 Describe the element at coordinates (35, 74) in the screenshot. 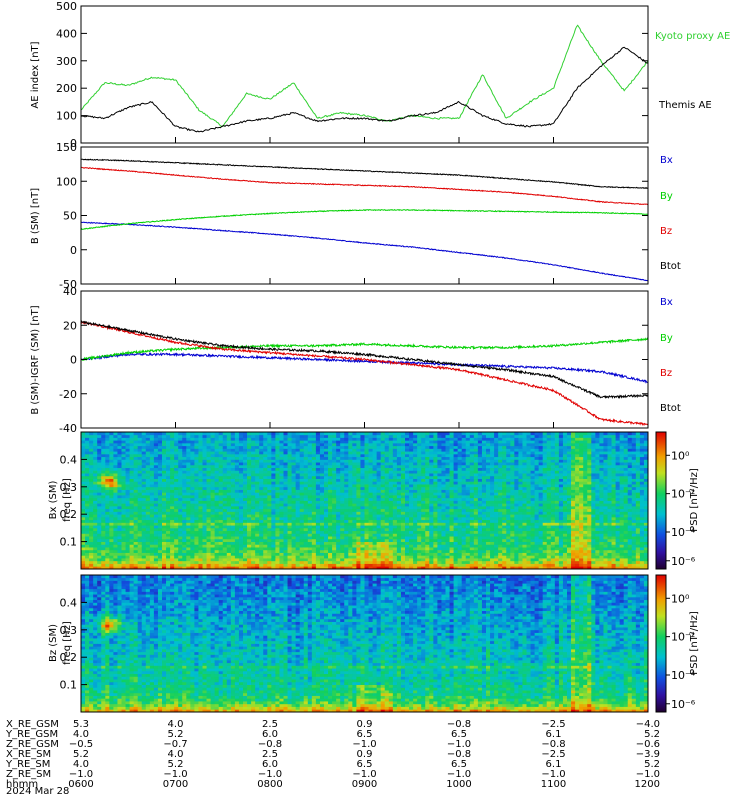

I see `ae-ylabel: AE index [nT]` at that location.